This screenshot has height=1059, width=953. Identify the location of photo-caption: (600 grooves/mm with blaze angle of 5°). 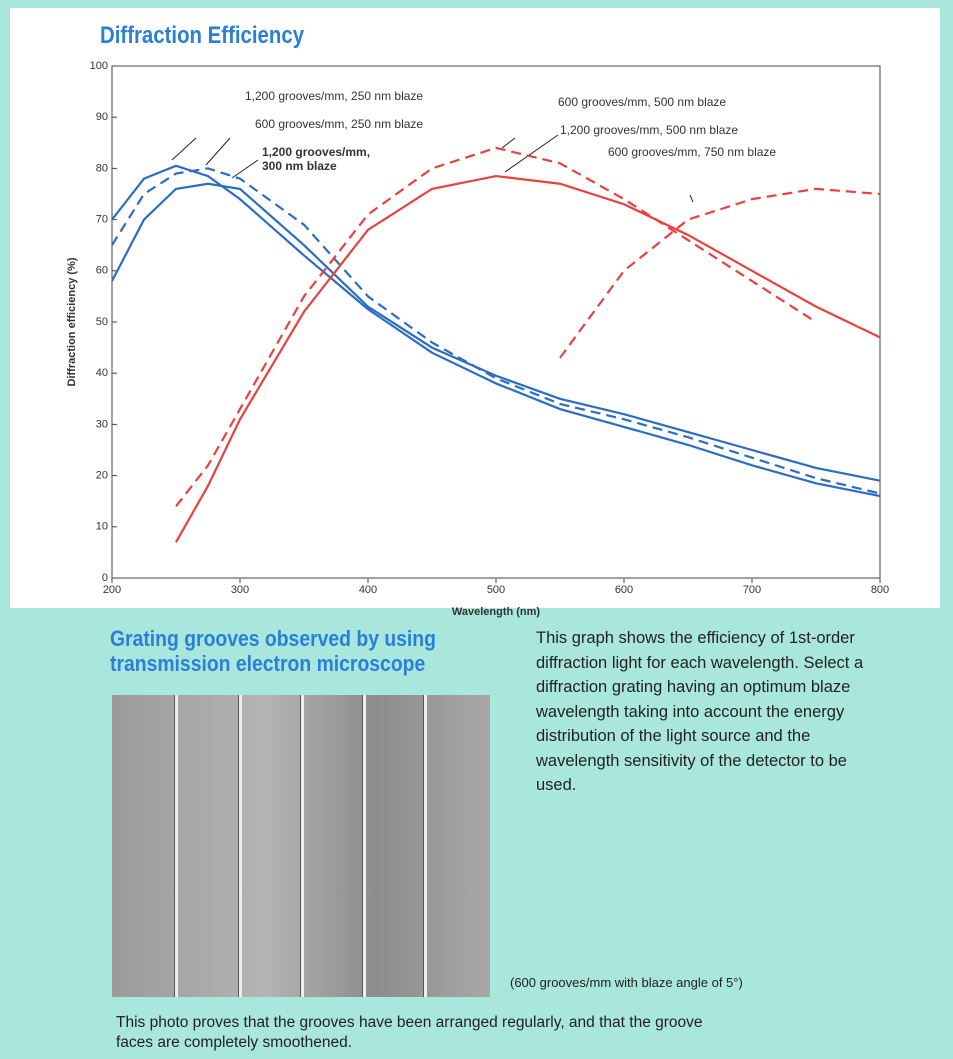
(626, 982).